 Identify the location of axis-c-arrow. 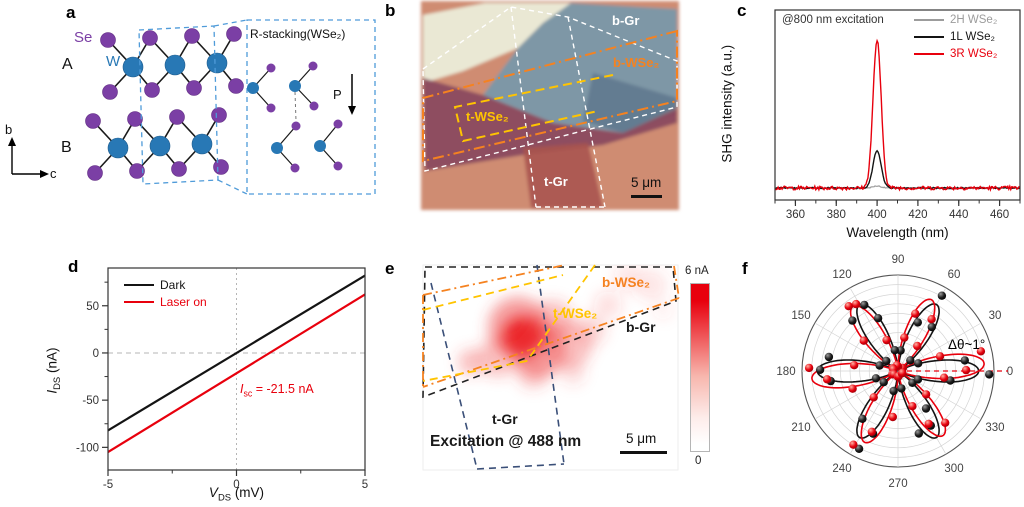
(44, 174).